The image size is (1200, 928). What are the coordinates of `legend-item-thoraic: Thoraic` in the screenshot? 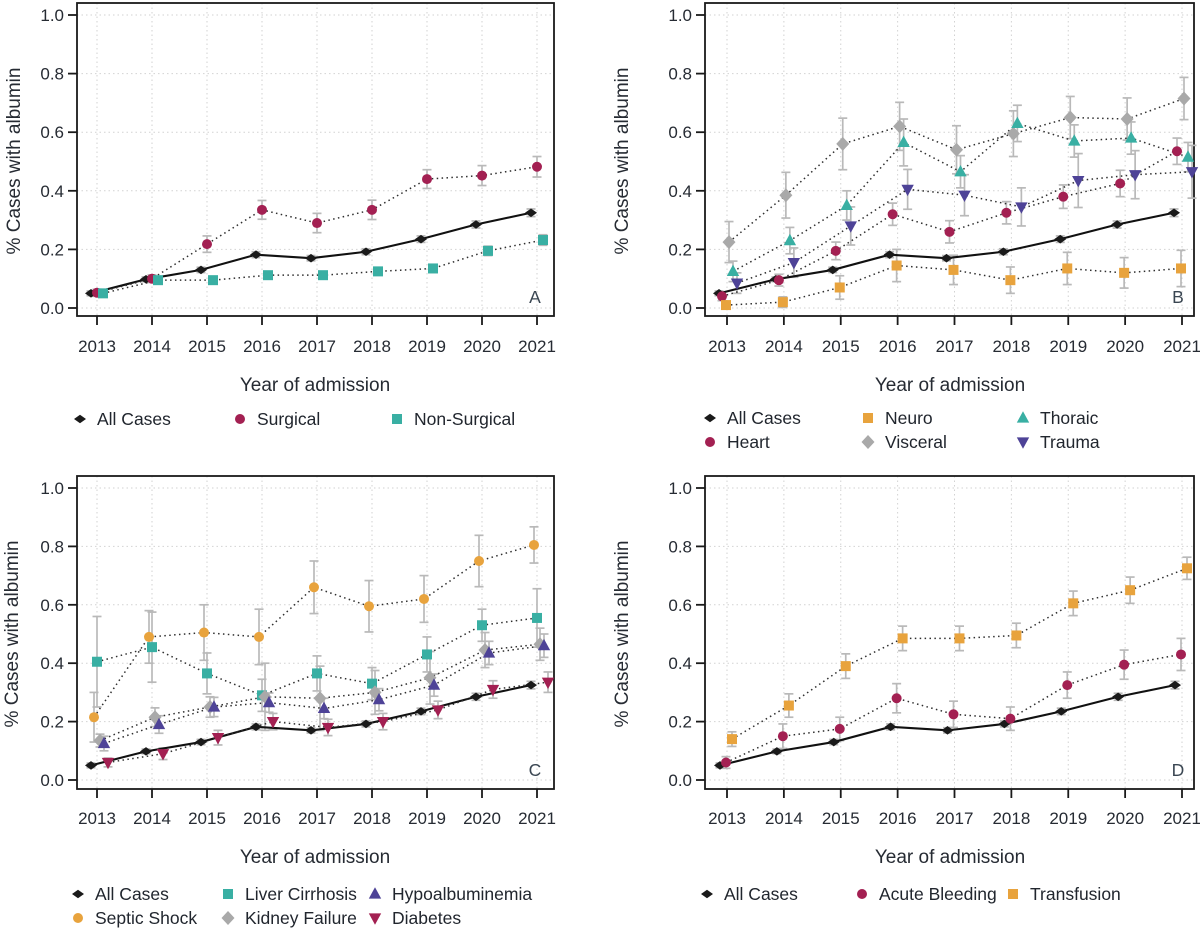 It's located at (1057, 418).